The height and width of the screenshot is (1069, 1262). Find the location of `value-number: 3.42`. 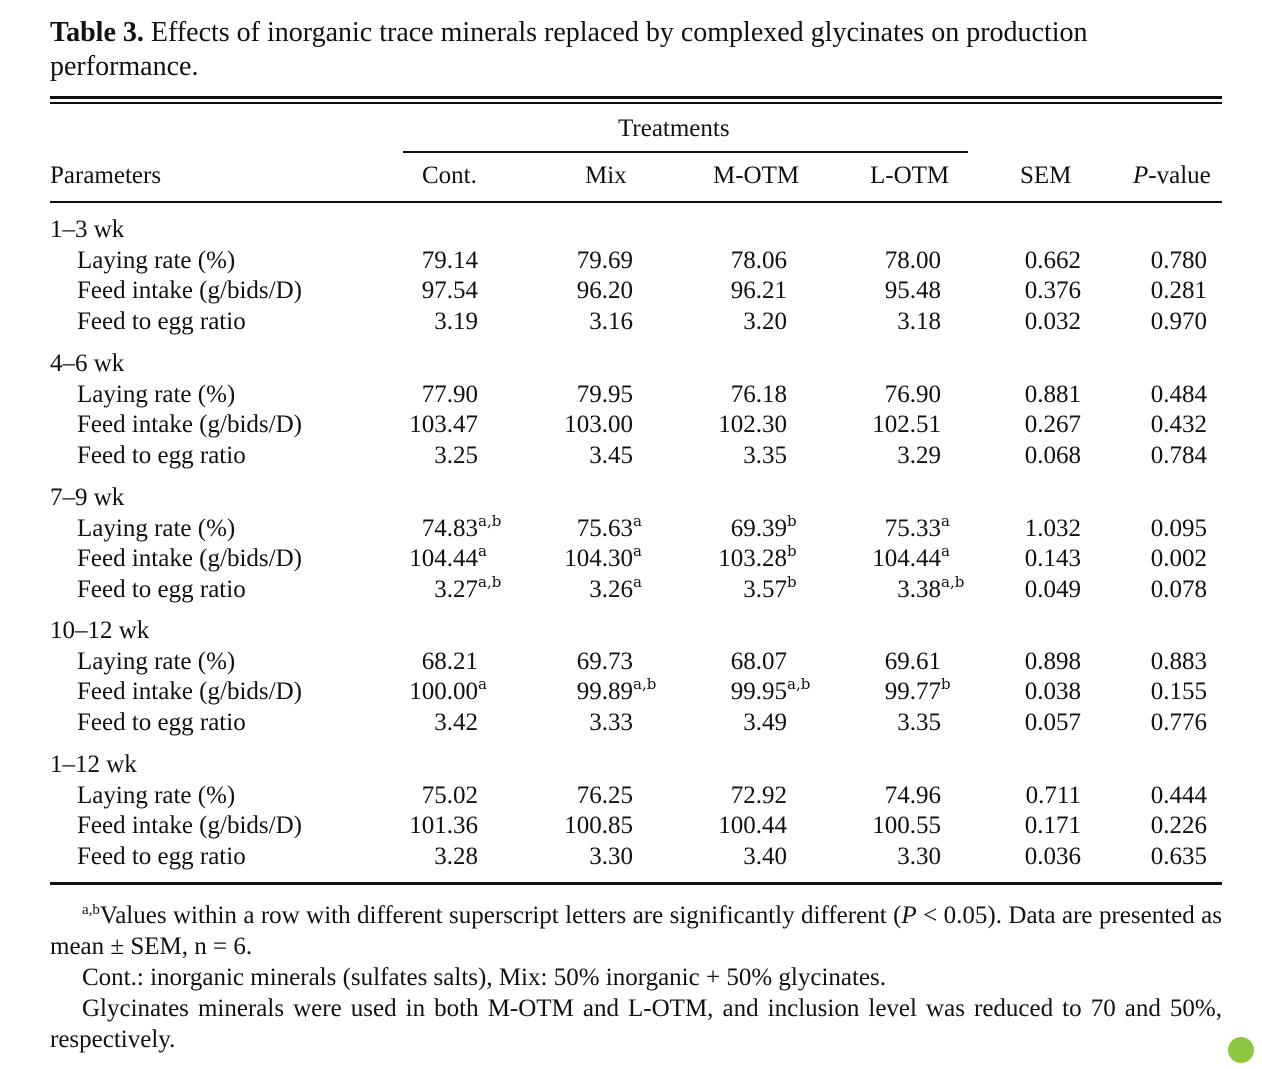

value-number: 3.42 is located at coordinates (456, 722).